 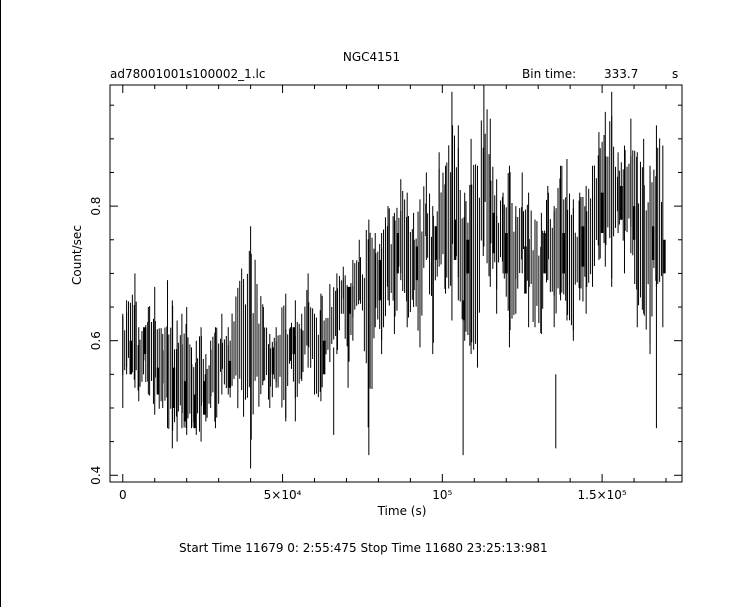 I want to click on y-tick-label: 0.6, so click(x=96, y=340).